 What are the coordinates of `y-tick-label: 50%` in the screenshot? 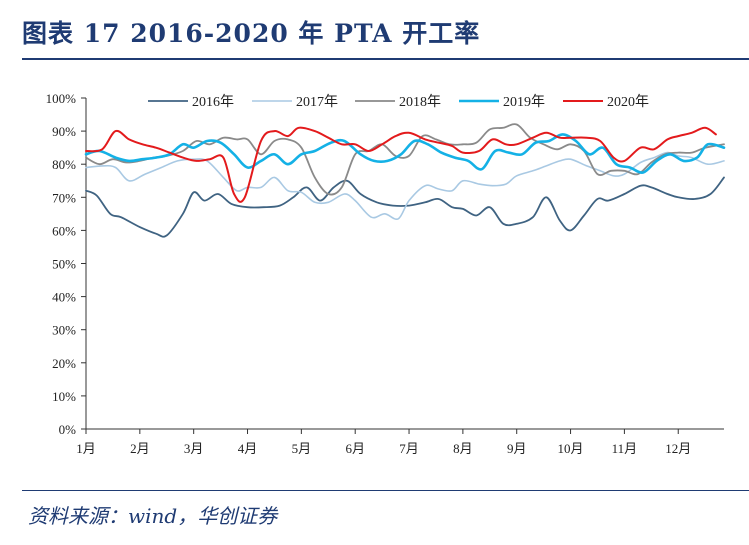 It's located at (64, 264).